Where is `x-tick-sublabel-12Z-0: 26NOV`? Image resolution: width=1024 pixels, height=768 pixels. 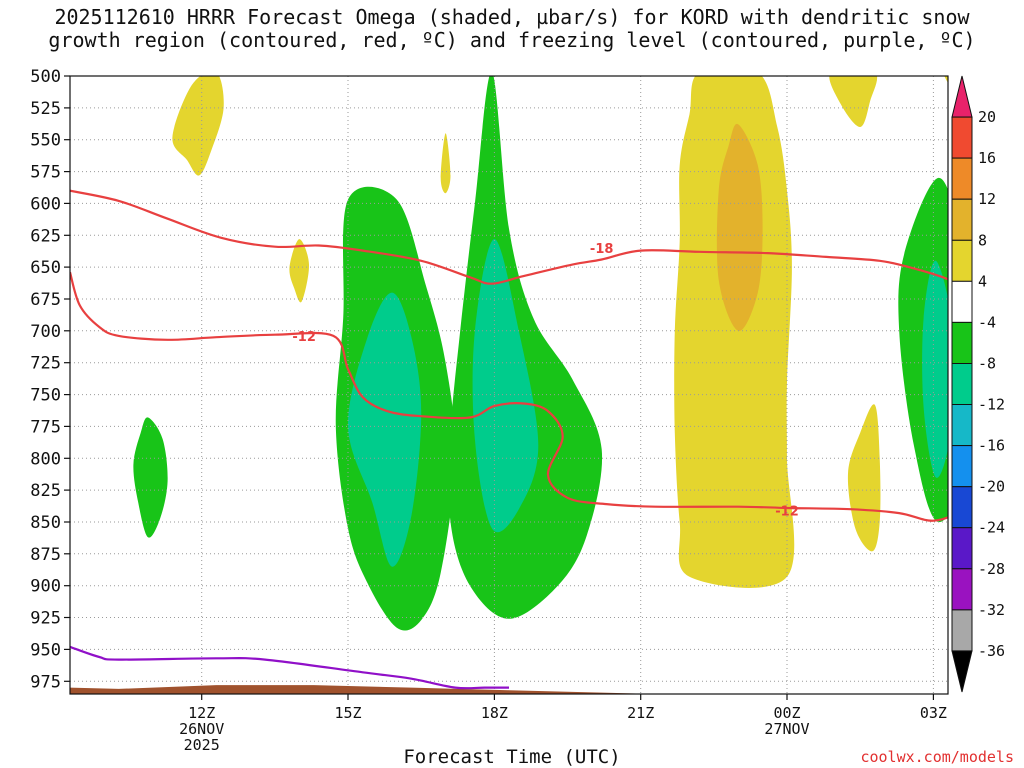 x-tick-sublabel-12Z-0: 26NOV is located at coordinates (201, 729).